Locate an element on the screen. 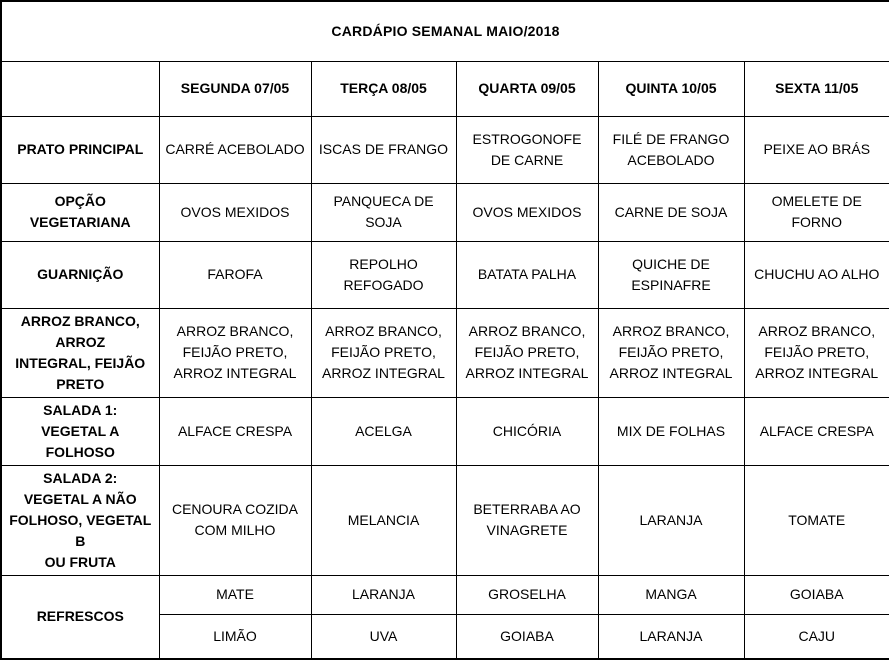  day-header-monday: SEGUNDA 07/05 is located at coordinates (235, 88).